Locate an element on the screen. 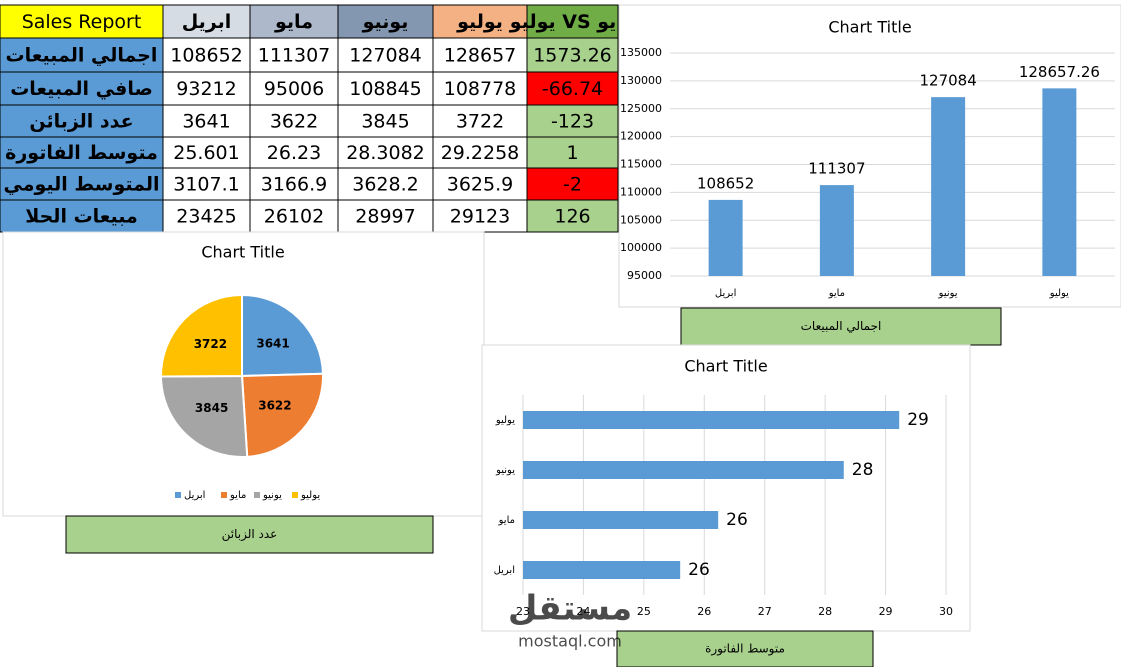 The width and height of the screenshot is (1121, 667). chart-title: Chart Title is located at coordinates (869, 27).